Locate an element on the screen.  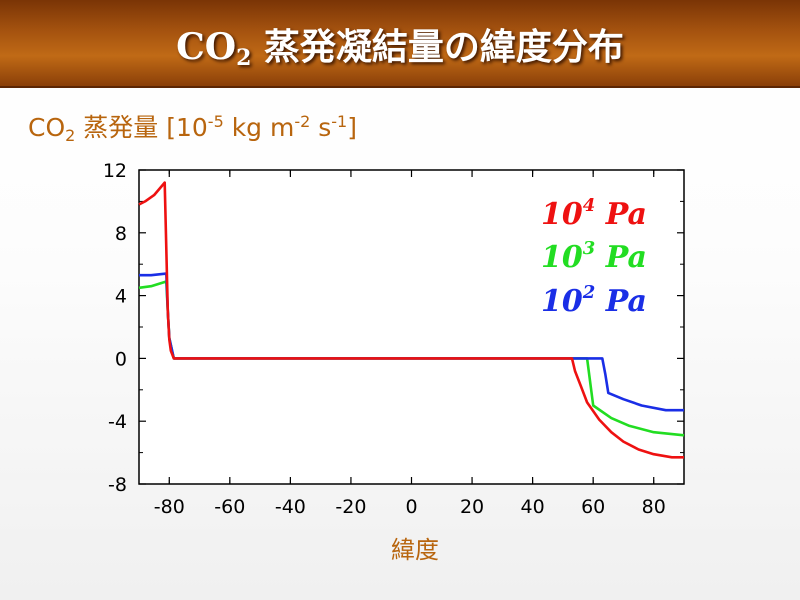
ylabel-sub-2: 2 is located at coordinates (70, 135).